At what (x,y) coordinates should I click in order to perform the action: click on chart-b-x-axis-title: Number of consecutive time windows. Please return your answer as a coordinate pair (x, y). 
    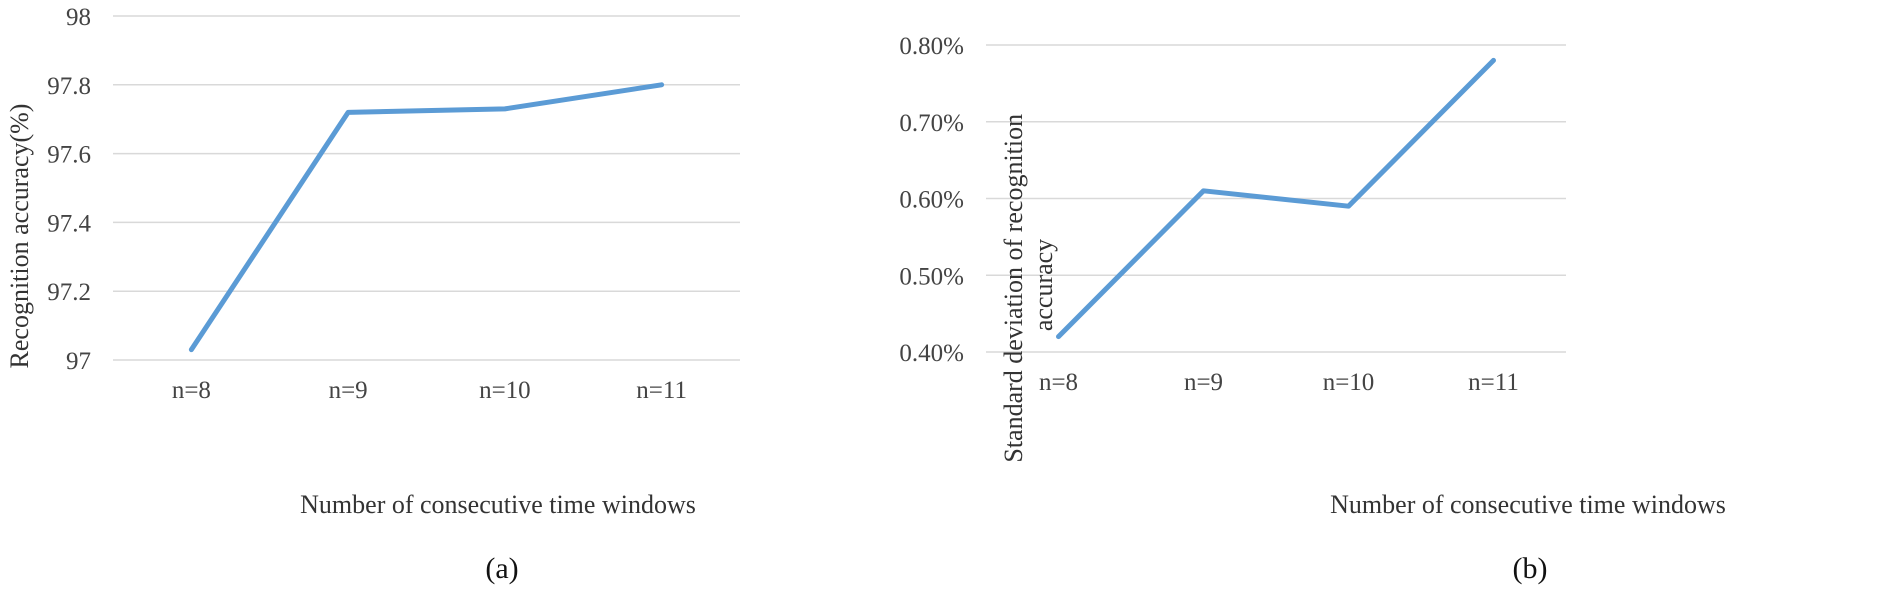
    Looking at the image, I should click on (1528, 504).